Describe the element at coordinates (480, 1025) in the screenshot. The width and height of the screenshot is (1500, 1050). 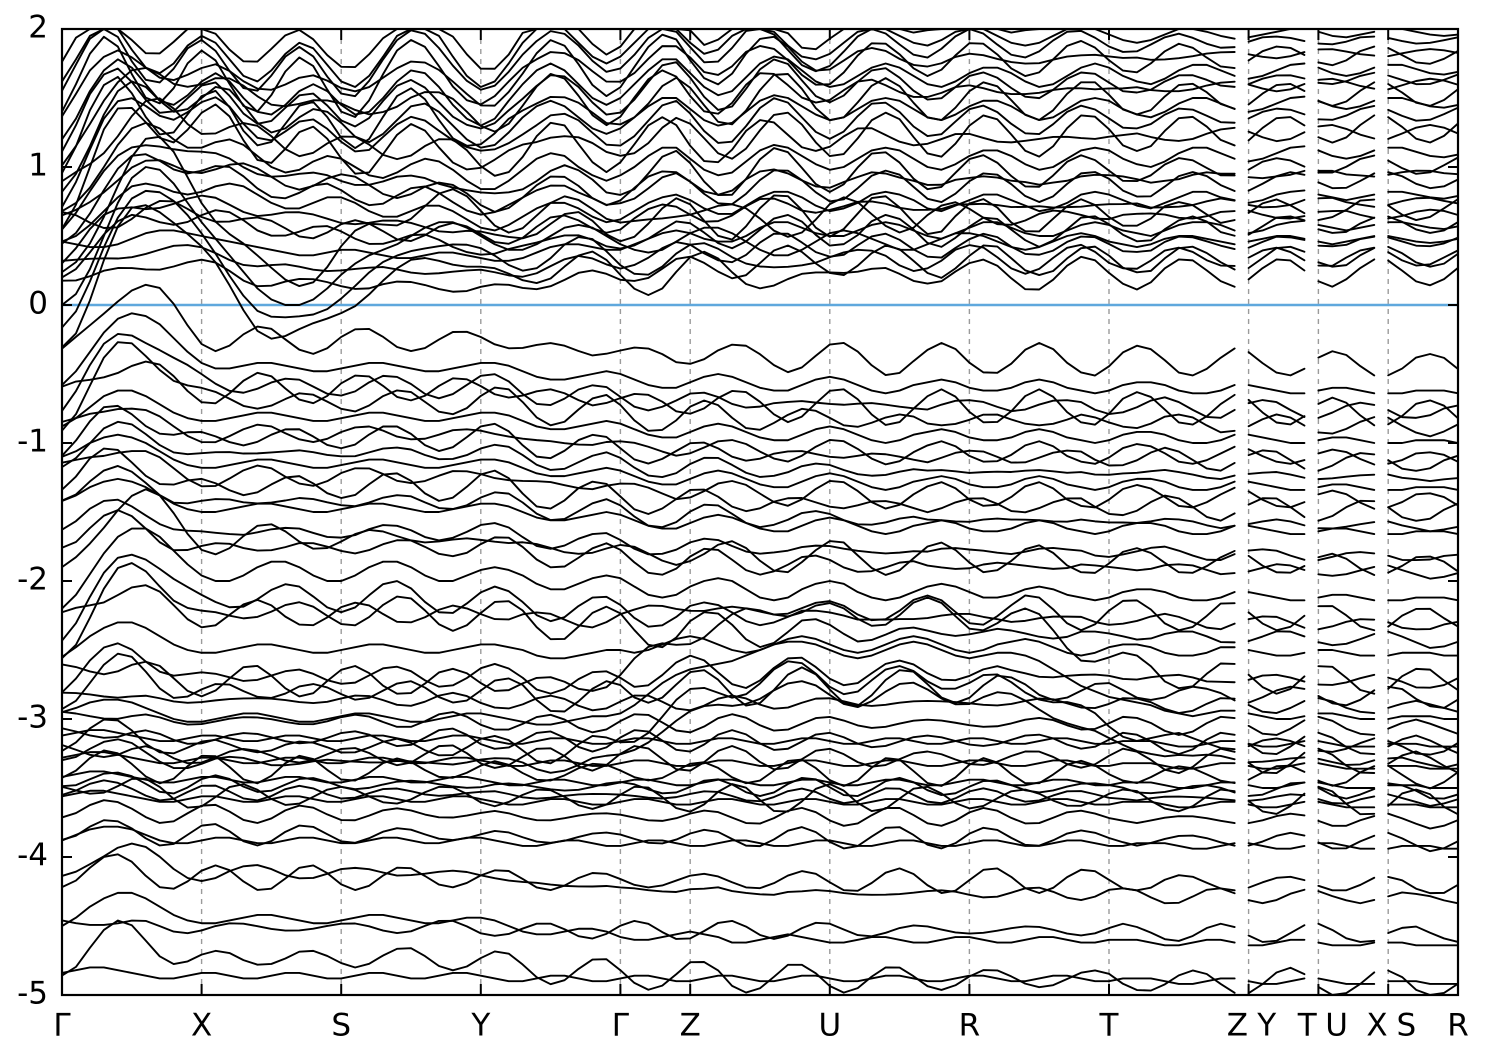
I see `x-tick-label-3: Y` at that location.